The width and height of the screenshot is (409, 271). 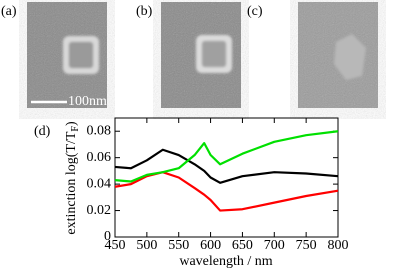 I want to click on x-tick-label: 700, so click(x=274, y=245).